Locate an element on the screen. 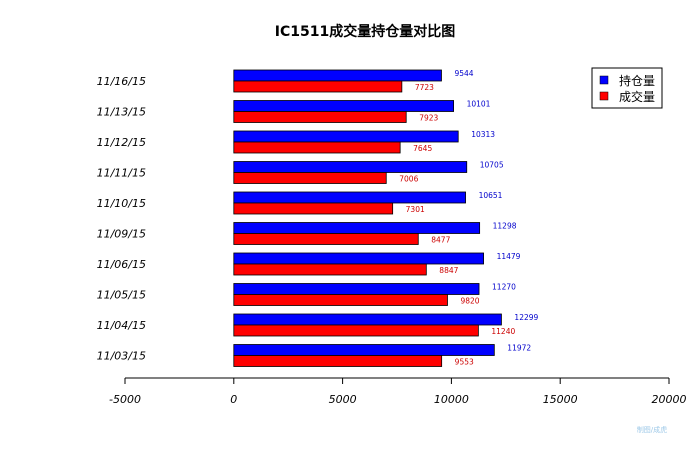 This screenshot has width=700, height=450. category-label: 11/04/15 is located at coordinates (121, 325).